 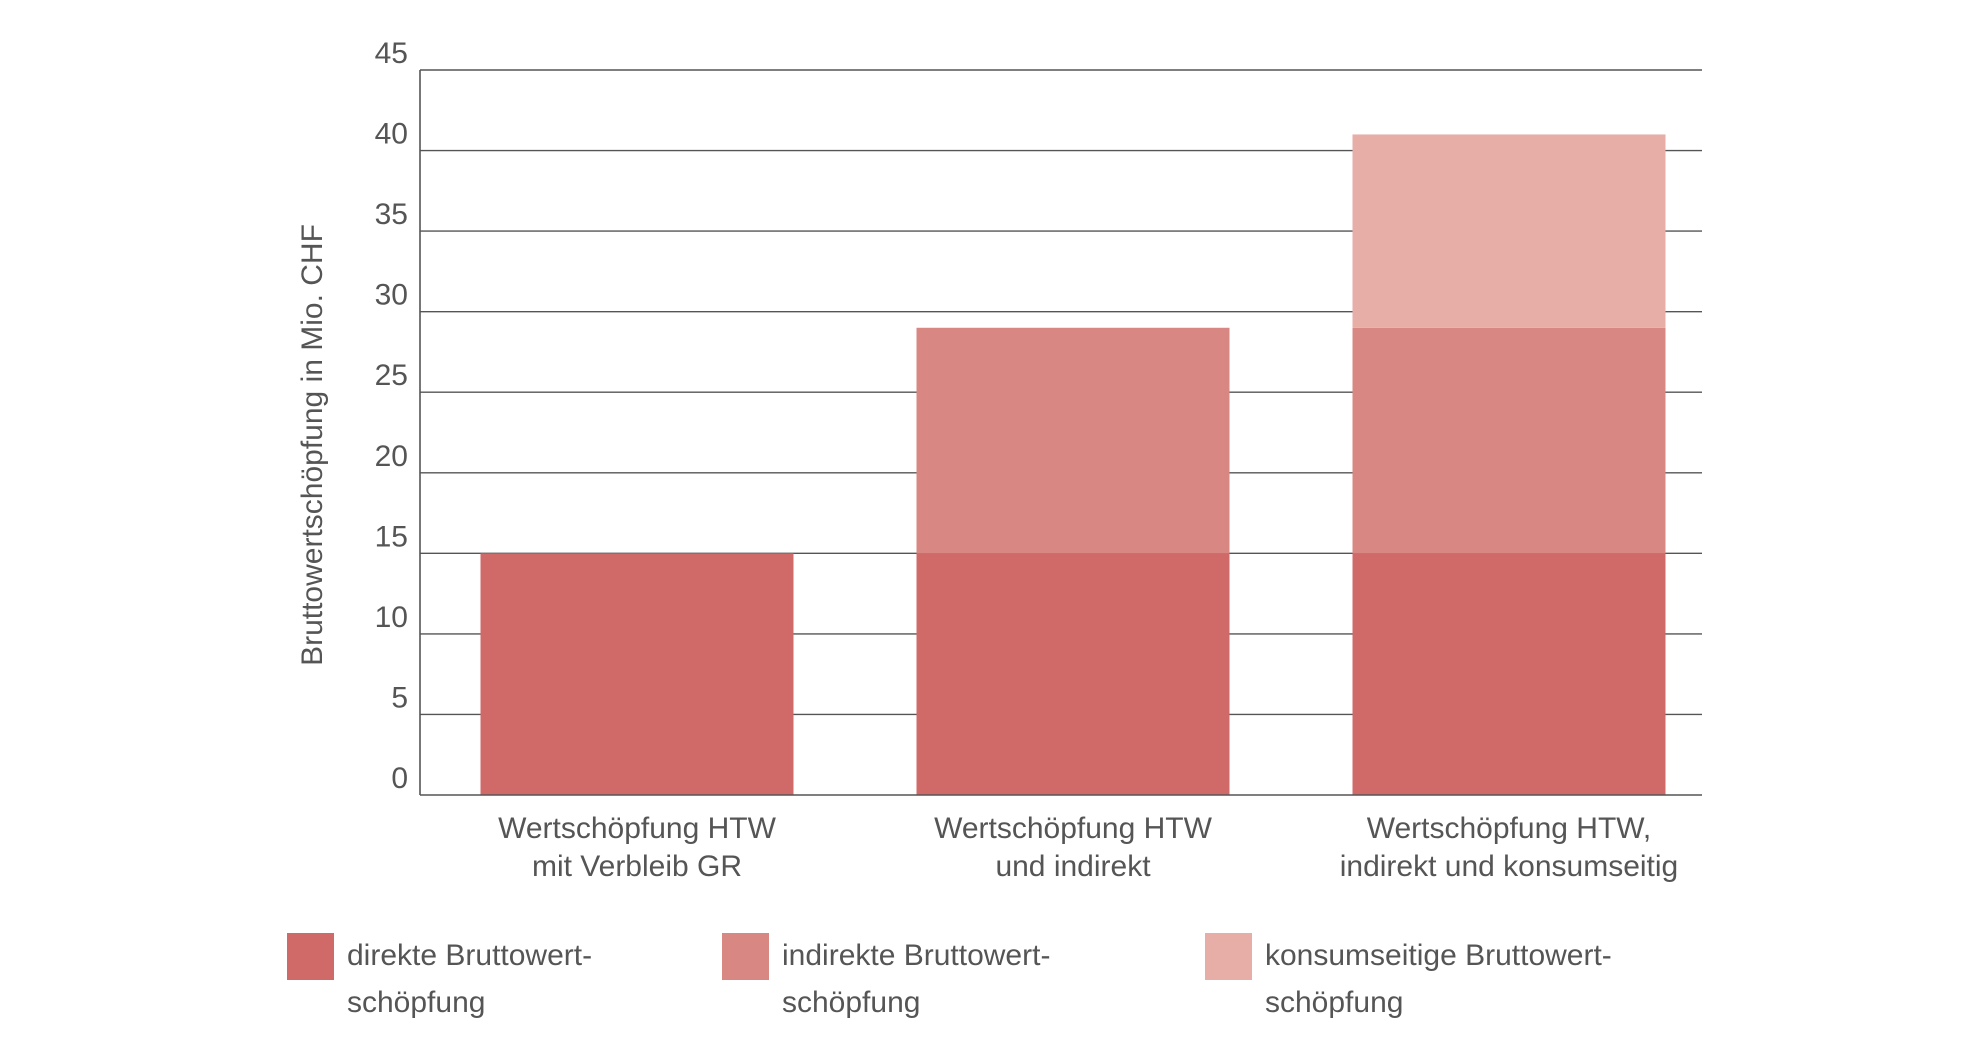 I want to click on y-tick-label: 45, so click(x=391, y=53).